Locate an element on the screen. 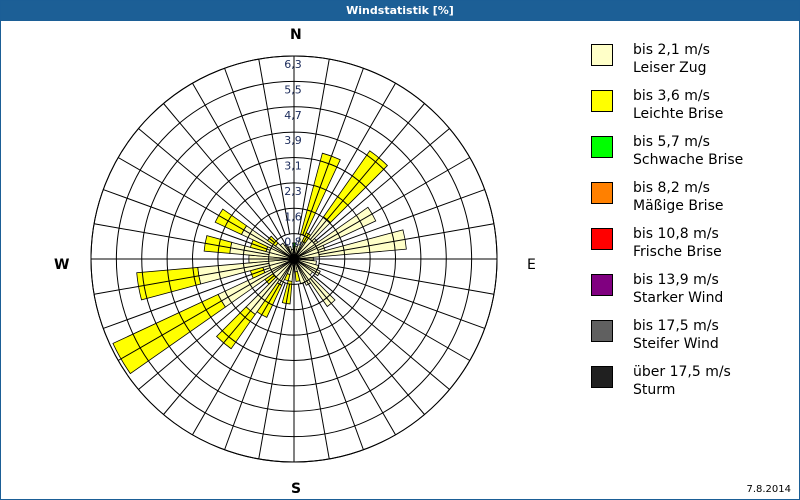 The width and height of the screenshot is (800, 500). legend-range: bis 3,6 m/s is located at coordinates (671, 96).